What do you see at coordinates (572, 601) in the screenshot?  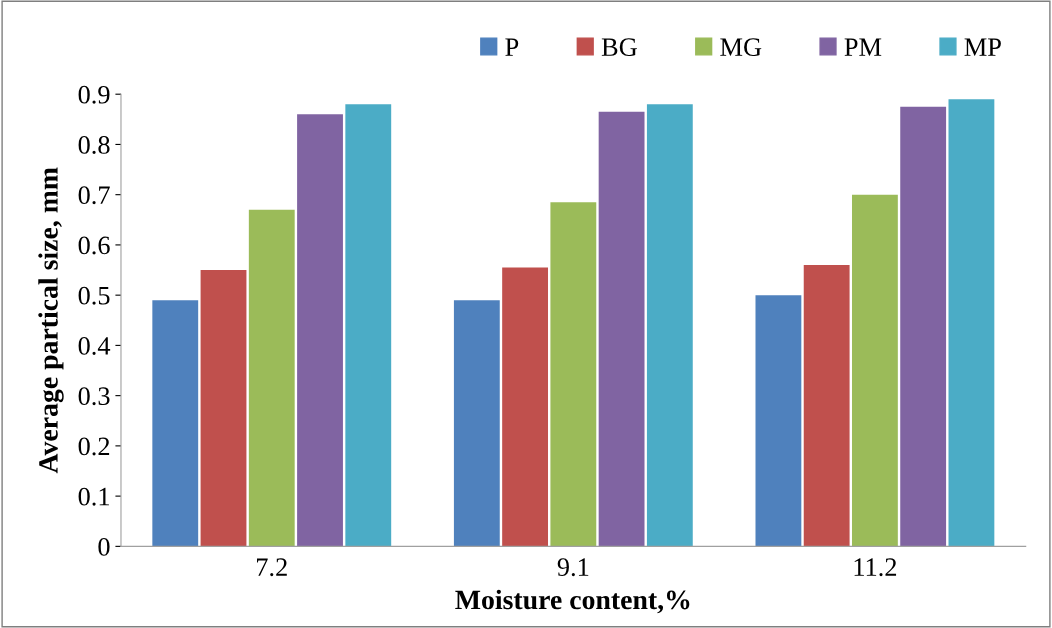 I see `x-axis-title: Moisture content,%` at bounding box center [572, 601].